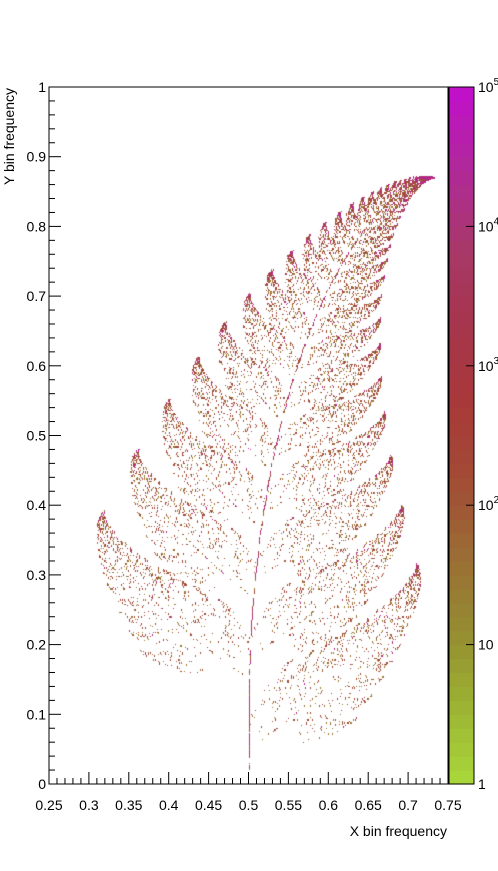 The width and height of the screenshot is (498, 871). What do you see at coordinates (482, 784) in the screenshot?
I see `colorbar-tick-label: 1` at bounding box center [482, 784].